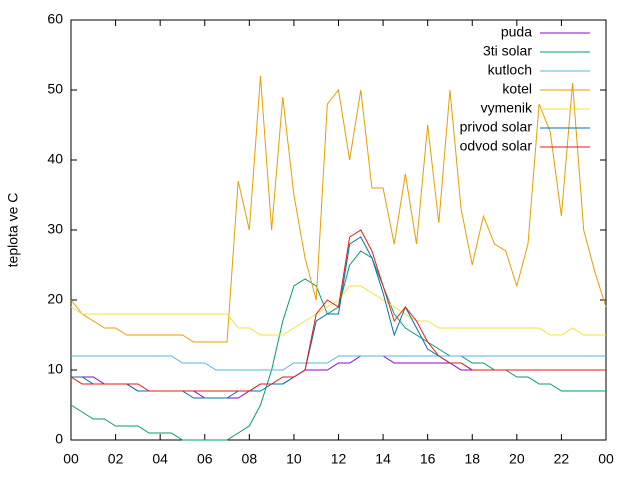 Image resolution: width=640 pixels, height=480 pixels. What do you see at coordinates (116, 459) in the screenshot?
I see `x-tick-label: 02` at bounding box center [116, 459].